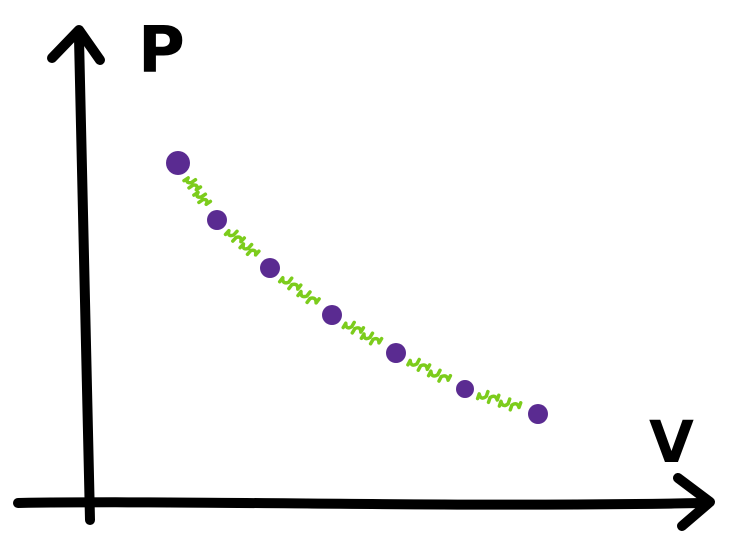  What do you see at coordinates (671, 442) in the screenshot?
I see `x-axis-label: V` at bounding box center [671, 442].